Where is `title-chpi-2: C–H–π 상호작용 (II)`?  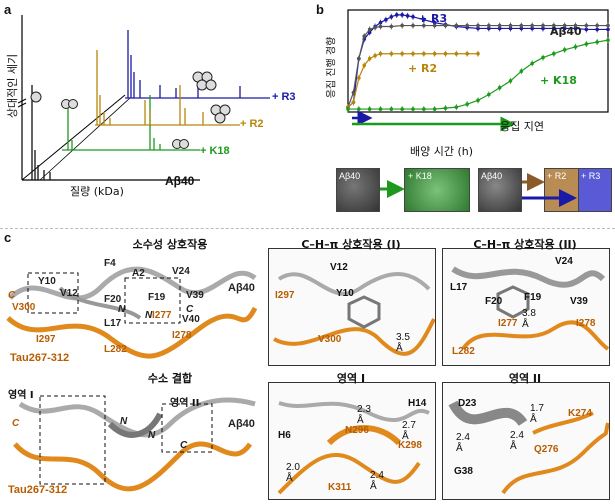
title-chpi-2: C–H–π 상호작용 (II) is located at coordinates (525, 244).